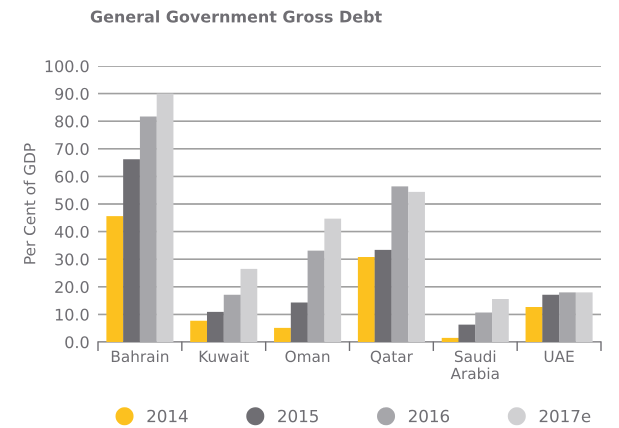  I want to click on legend-label: 2014, so click(167, 416).